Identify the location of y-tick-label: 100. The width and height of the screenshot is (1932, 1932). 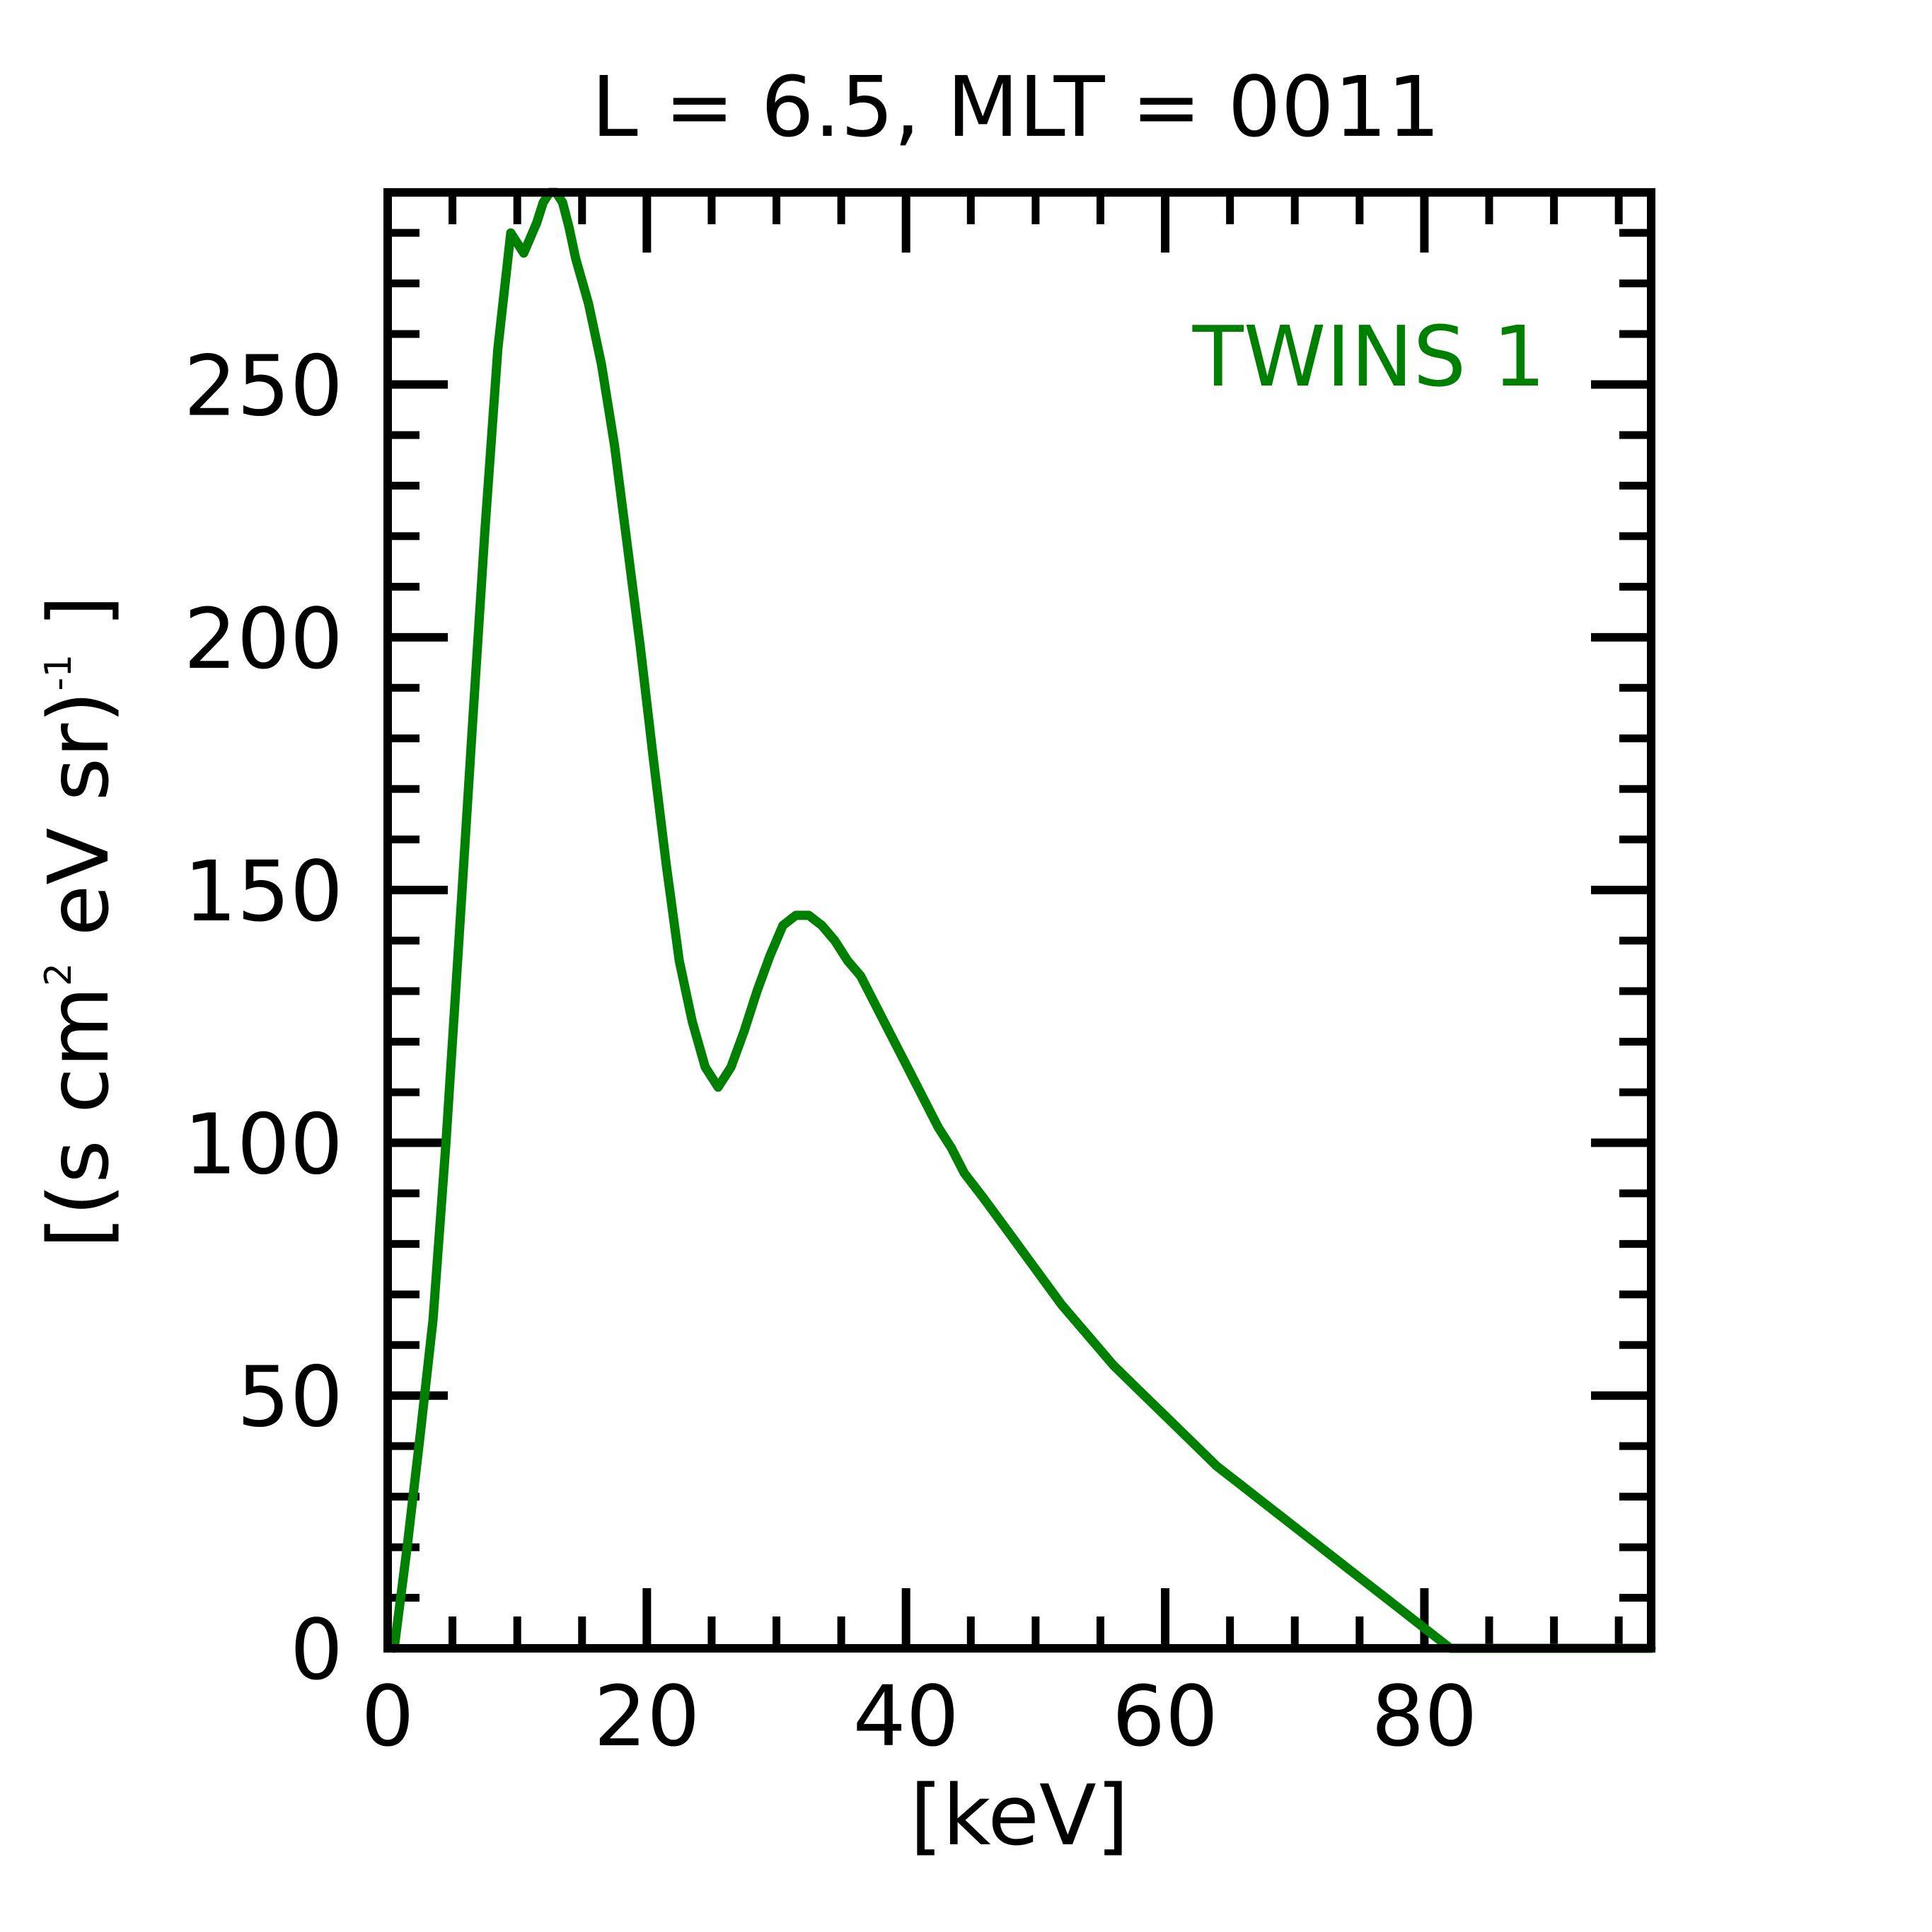
(263, 1144).